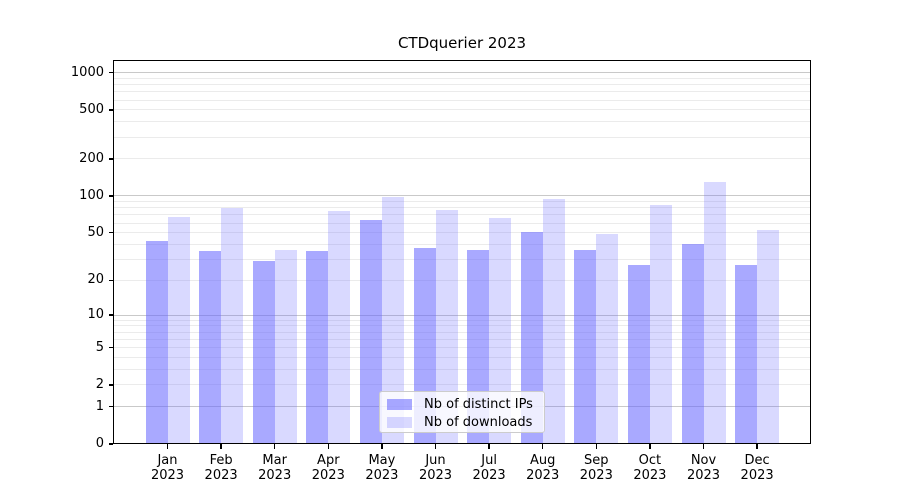  Describe the element at coordinates (285, 346) in the screenshot. I see `bar-downloads-mar` at that location.